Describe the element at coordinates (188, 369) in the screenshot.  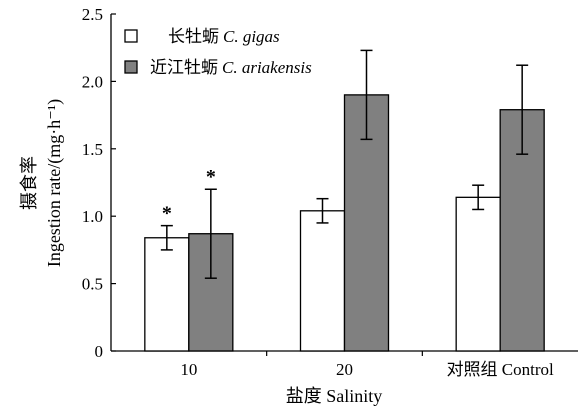
I see `x-tick-label: 10` at that location.